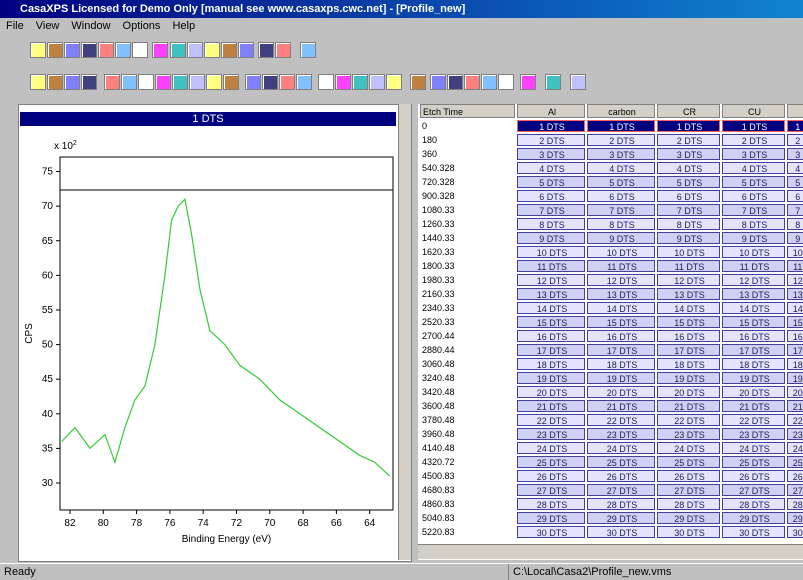 The image size is (803, 580). What do you see at coordinates (621, 111) in the screenshot?
I see `column-header: carbon` at bounding box center [621, 111].